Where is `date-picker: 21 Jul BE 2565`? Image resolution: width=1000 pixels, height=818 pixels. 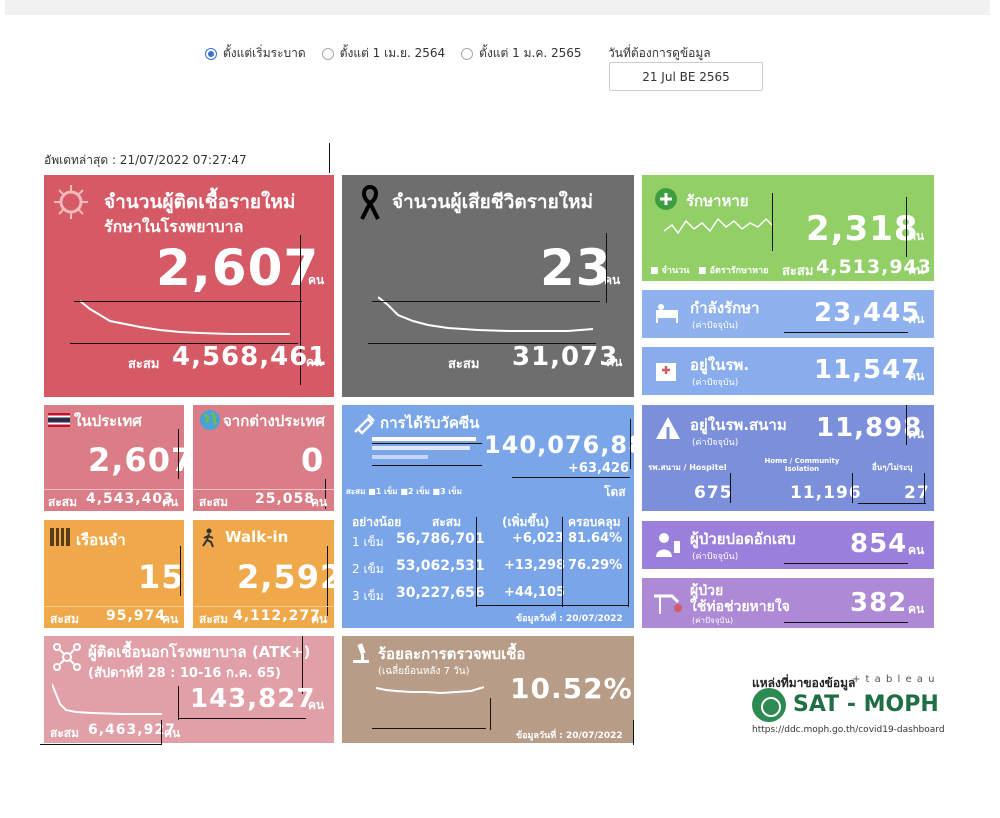 date-picker: 21 Jul BE 2565 is located at coordinates (686, 76).